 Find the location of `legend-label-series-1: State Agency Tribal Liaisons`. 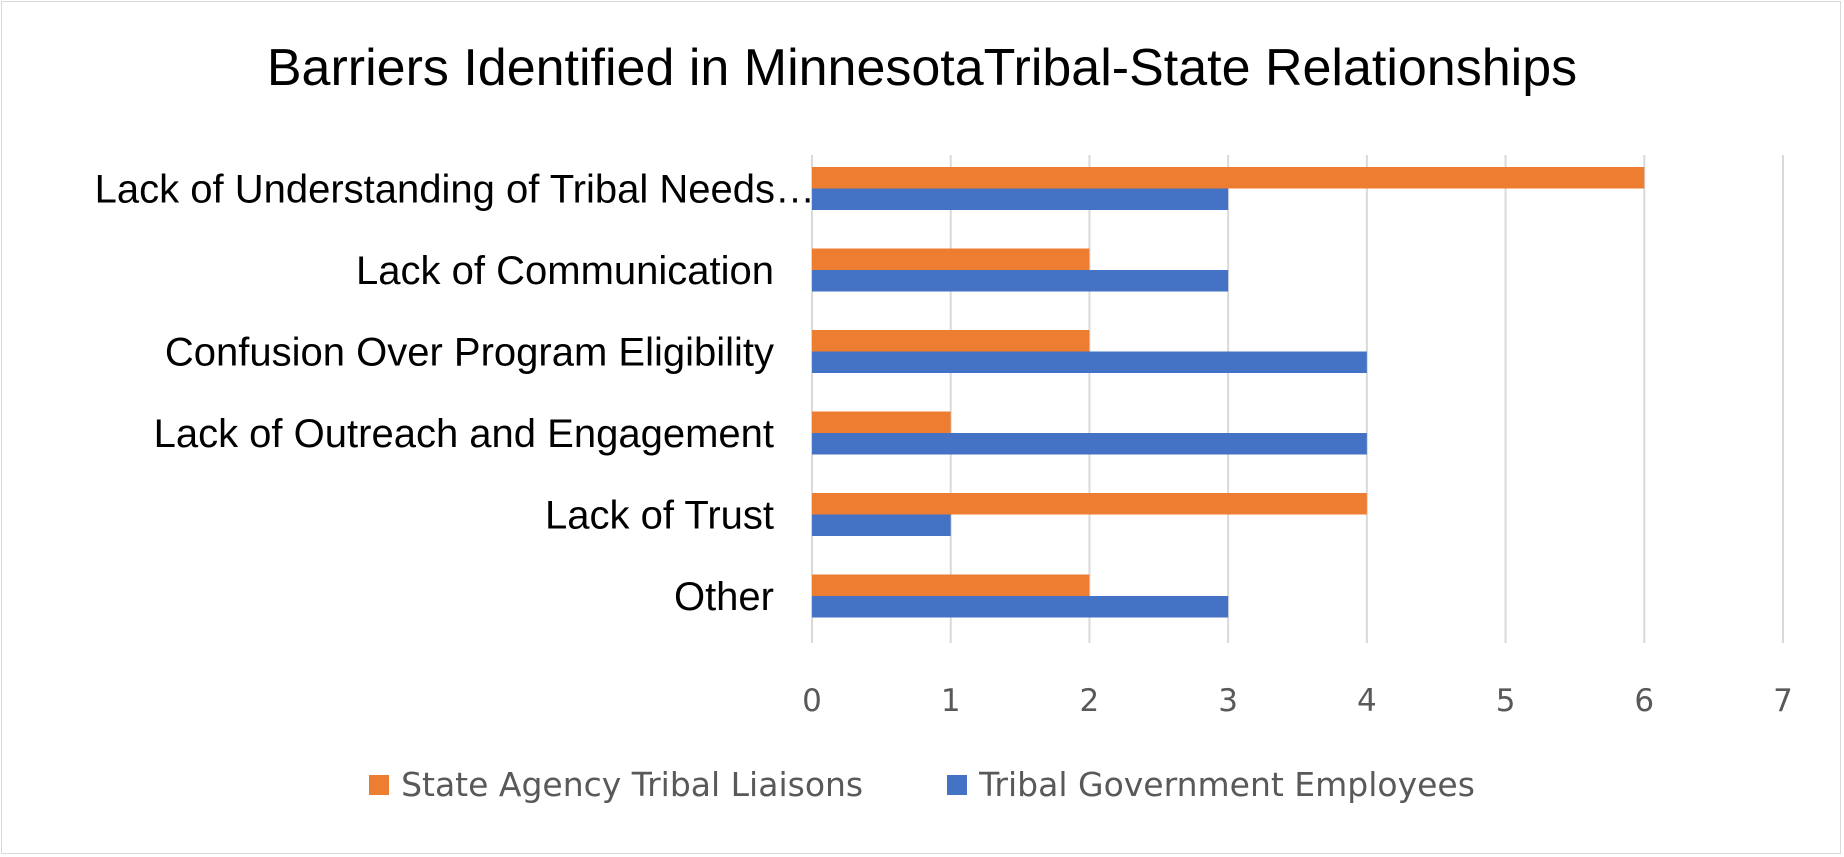

legend-label-series-1: State Agency Tribal Liaisons is located at coordinates (632, 784).